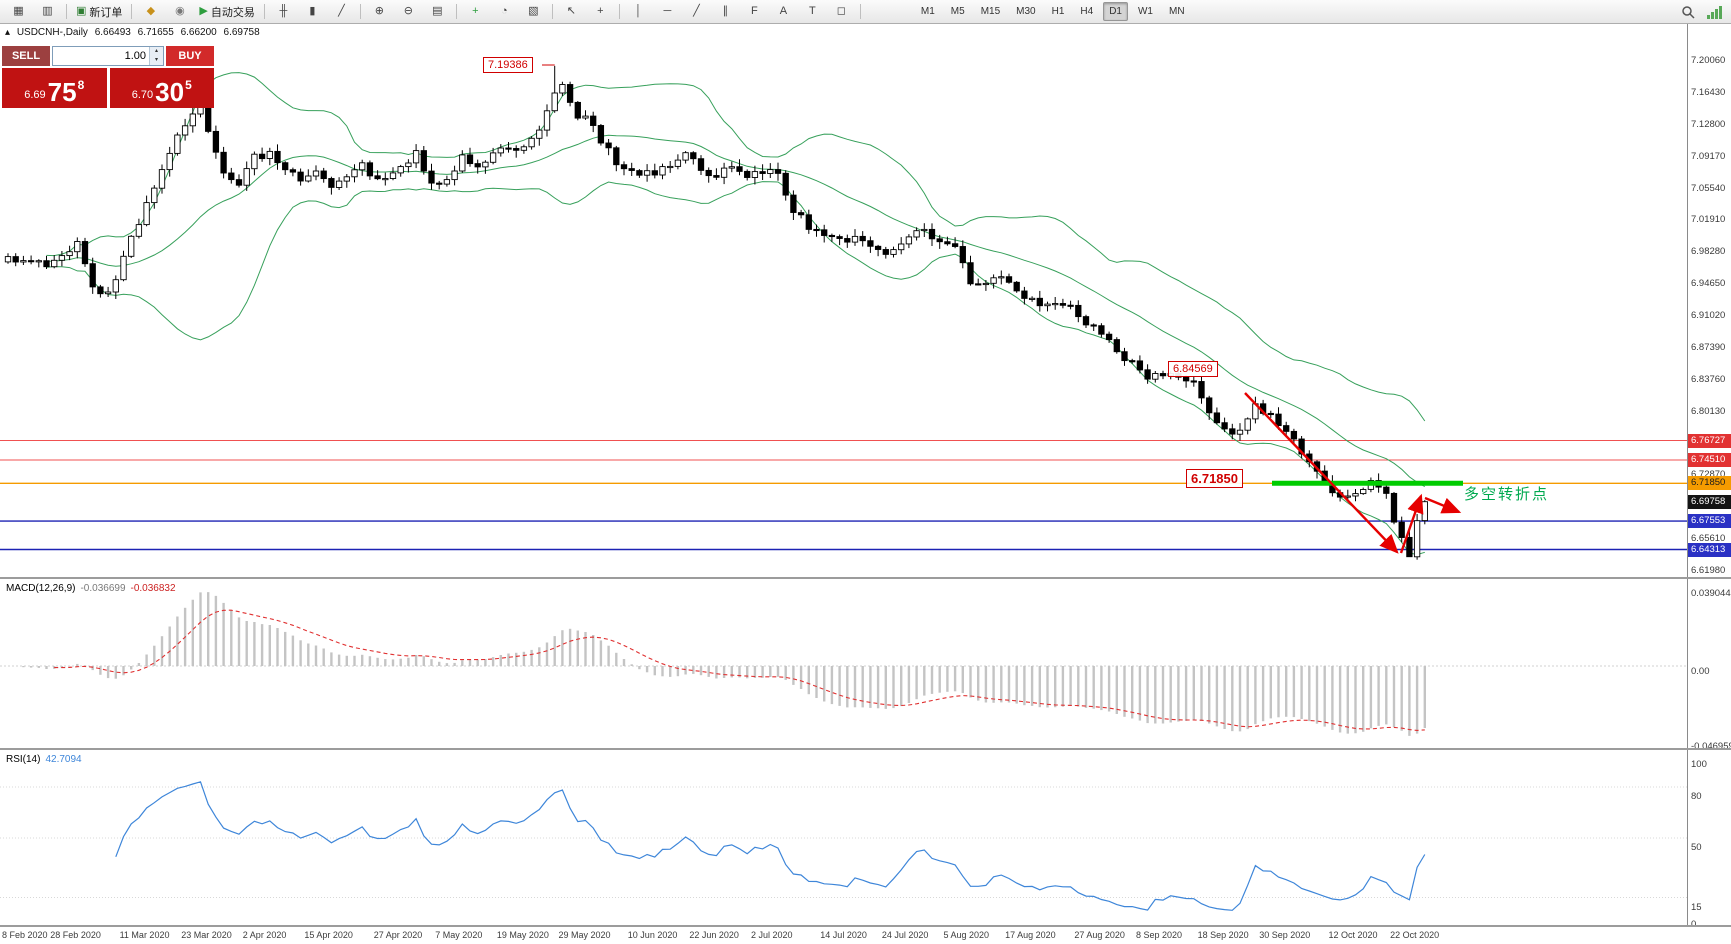 The image size is (1731, 944). I want to click on text-button: A, so click(783, 11).